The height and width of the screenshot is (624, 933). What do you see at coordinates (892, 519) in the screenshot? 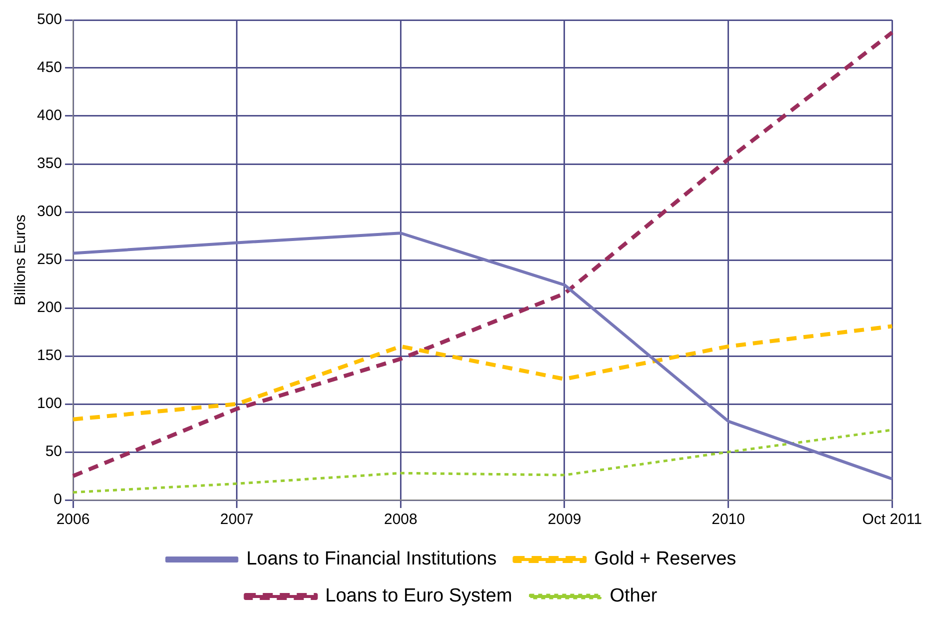
I see `x-tick-label: Oct 2011` at bounding box center [892, 519].